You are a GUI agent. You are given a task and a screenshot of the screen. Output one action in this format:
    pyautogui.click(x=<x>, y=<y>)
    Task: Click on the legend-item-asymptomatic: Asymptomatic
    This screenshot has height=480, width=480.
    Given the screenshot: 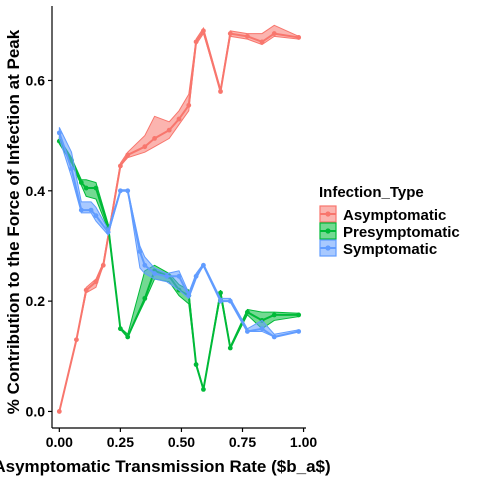 What is the action you would take?
    pyautogui.click(x=382, y=214)
    